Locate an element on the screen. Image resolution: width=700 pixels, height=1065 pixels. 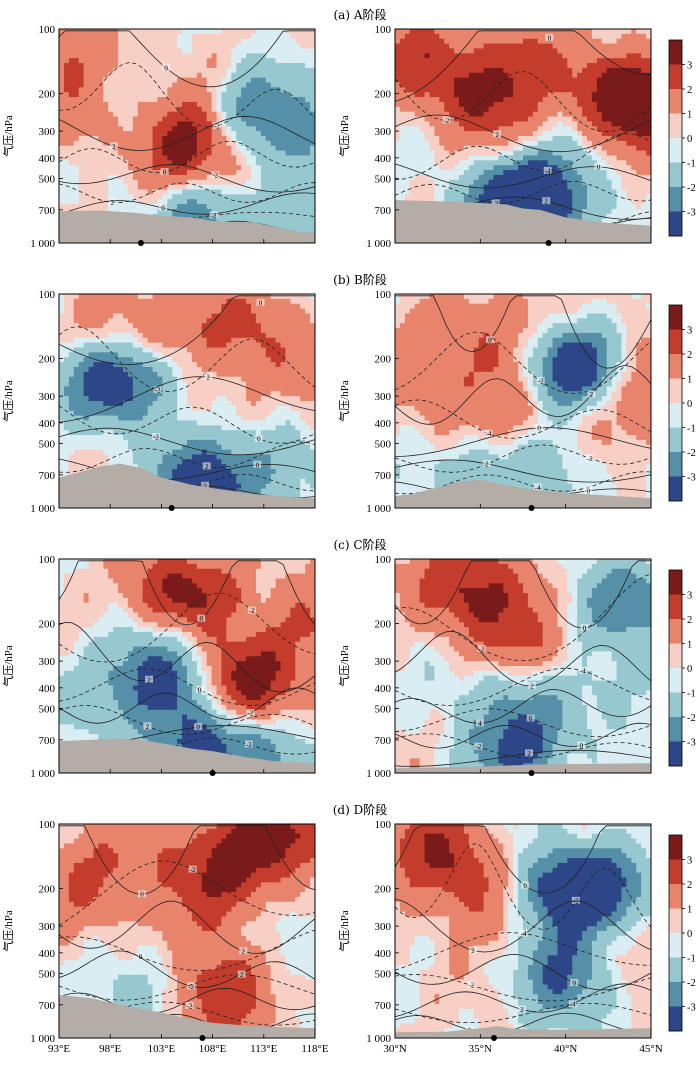
contour-label: -2 is located at coordinates (217, 127).